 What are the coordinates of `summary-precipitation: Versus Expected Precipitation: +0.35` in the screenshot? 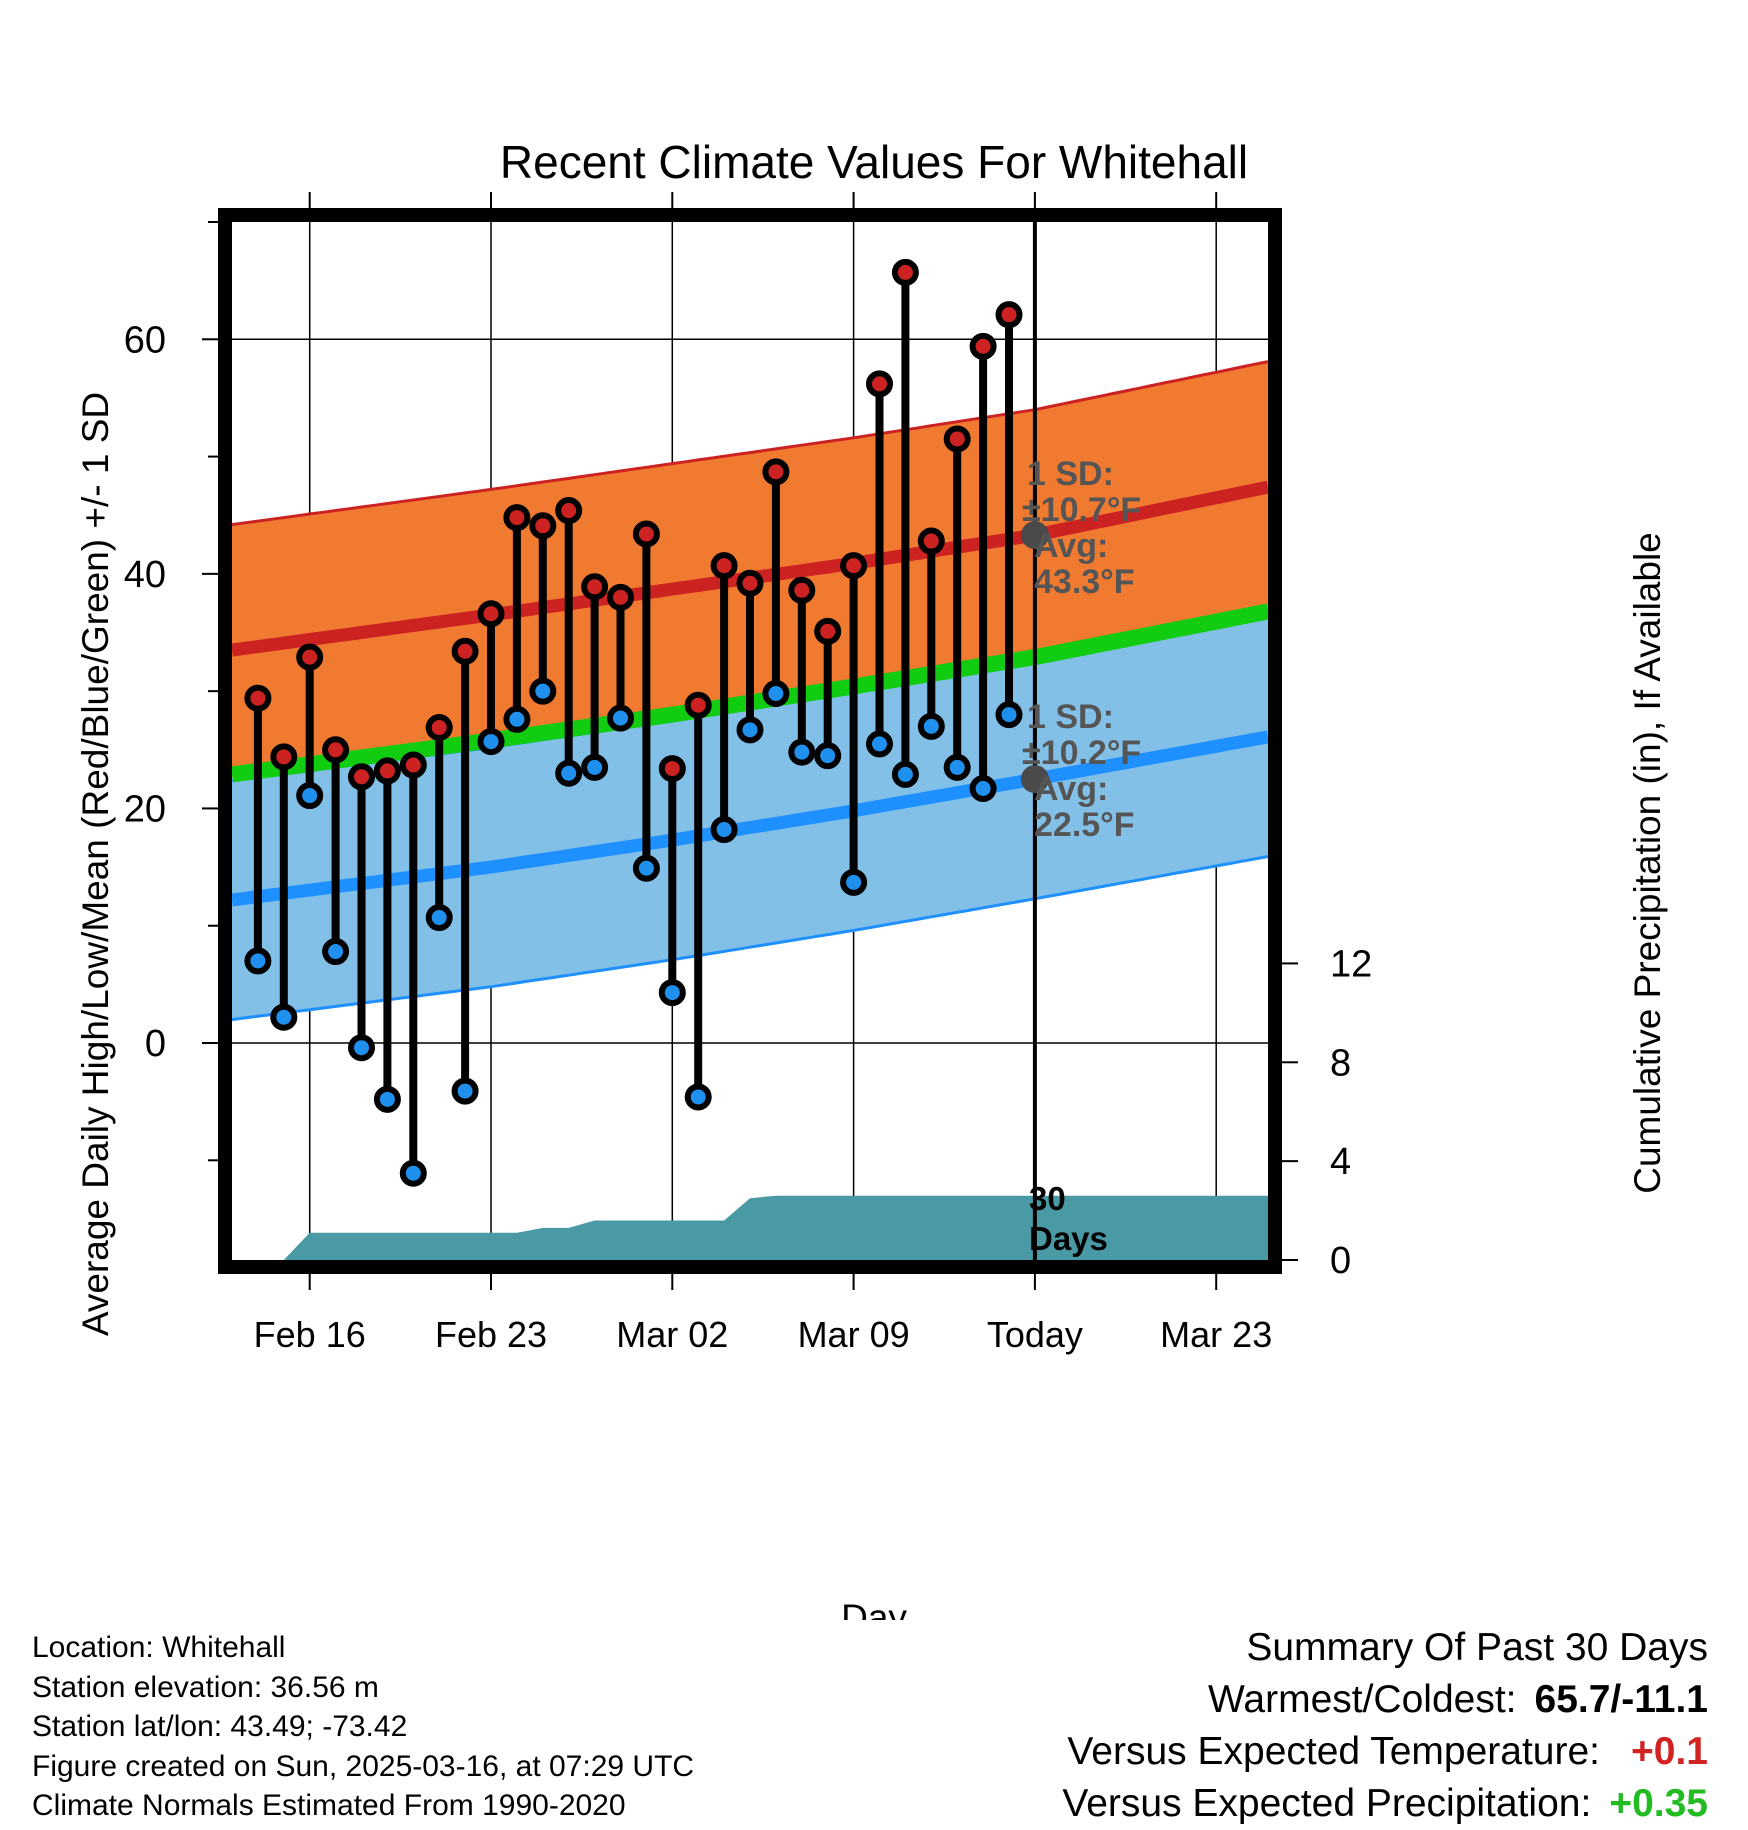 It's located at (1385, 1804).